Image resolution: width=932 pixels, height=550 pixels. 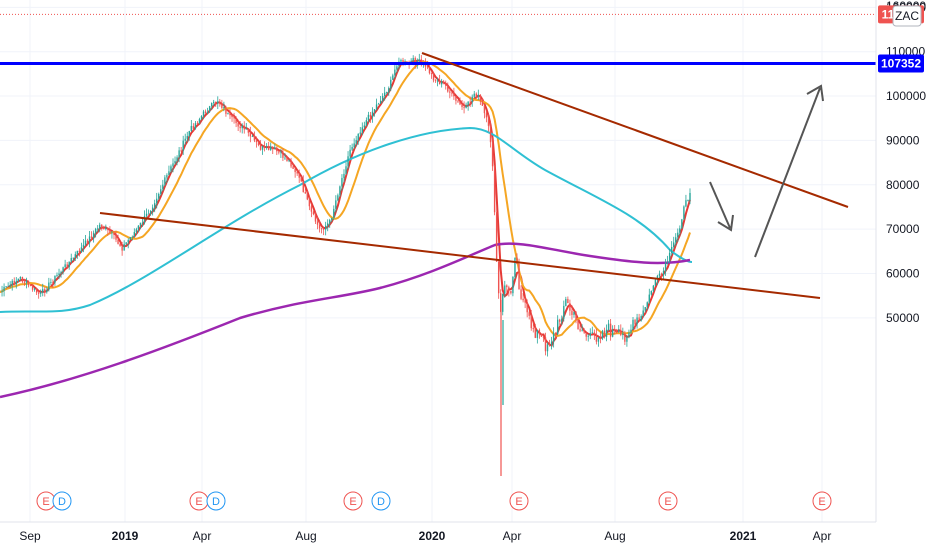 I want to click on earnings-marker-circle, so click(x=822, y=501).